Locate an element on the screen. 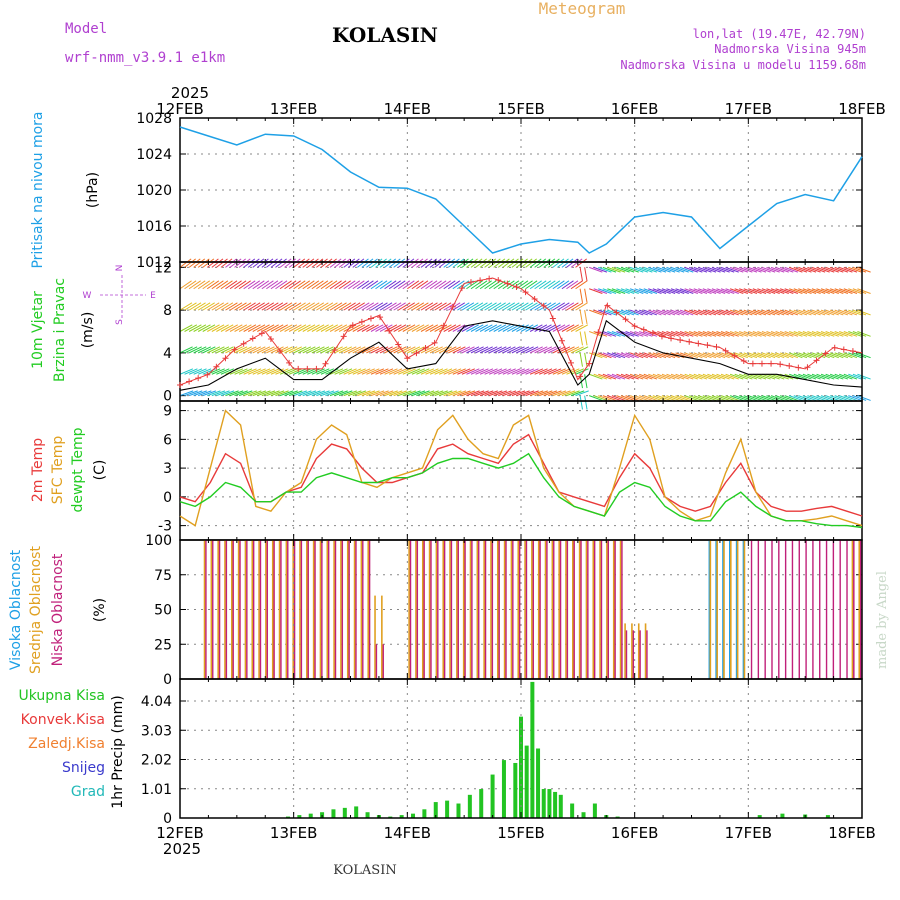  temp-dewpt-label: dewpt Temp is located at coordinates (78, 469).